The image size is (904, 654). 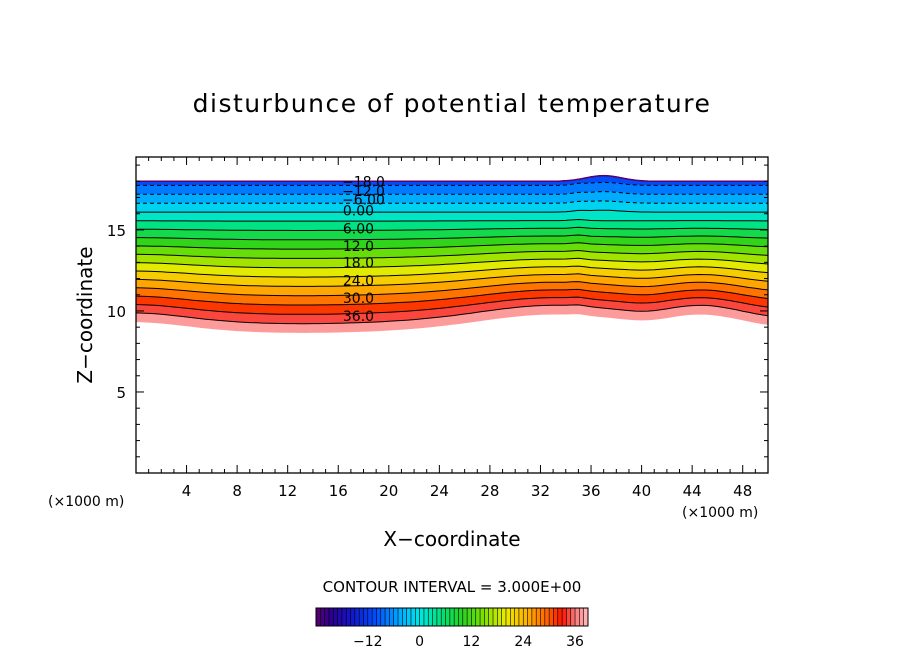 I want to click on x-axis-label: X−coordinate, so click(x=451, y=539).